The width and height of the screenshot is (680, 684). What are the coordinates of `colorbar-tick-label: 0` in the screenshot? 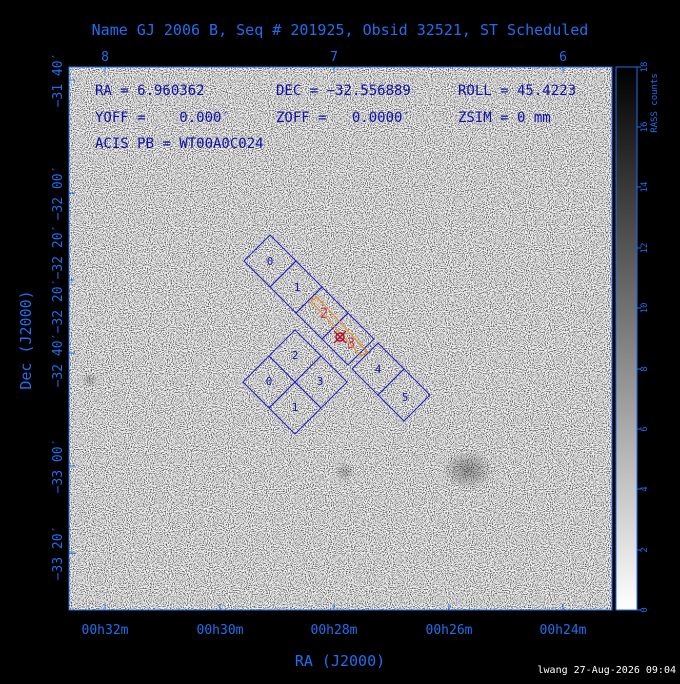 It's located at (645, 609).